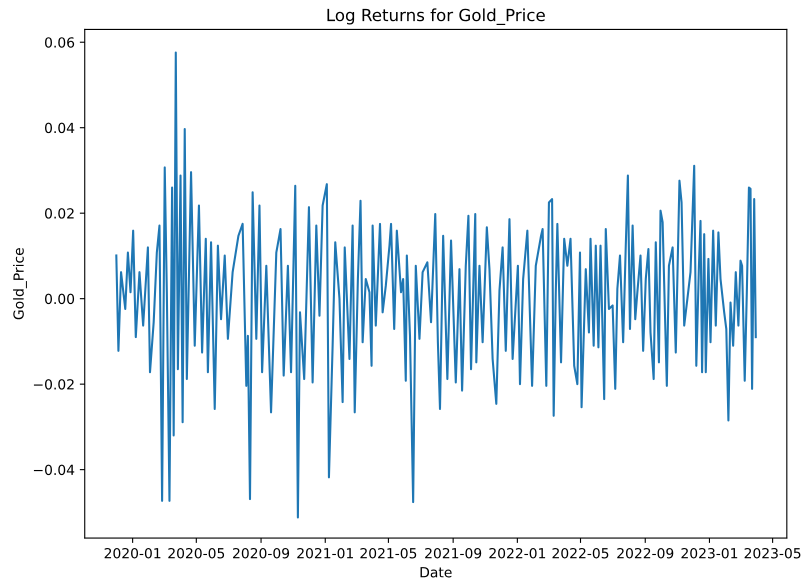 This screenshot has width=807, height=588. I want to click on x-tick-label: 2020-01, so click(132, 553).